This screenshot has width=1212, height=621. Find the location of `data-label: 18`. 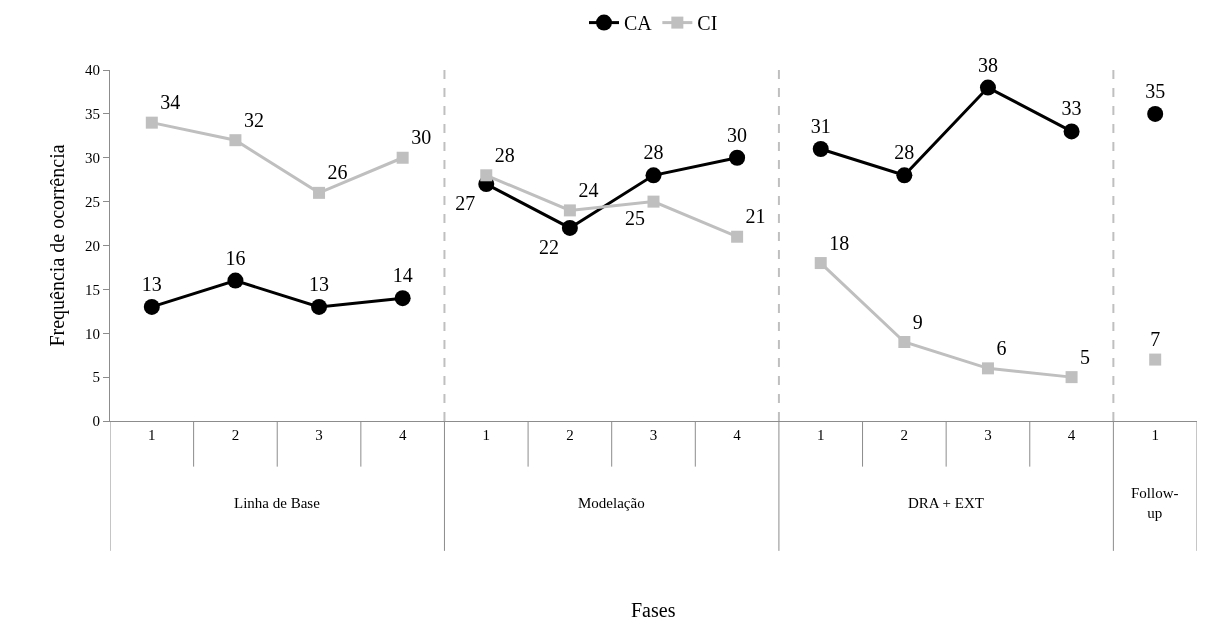

data-label: 18 is located at coordinates (839, 242).